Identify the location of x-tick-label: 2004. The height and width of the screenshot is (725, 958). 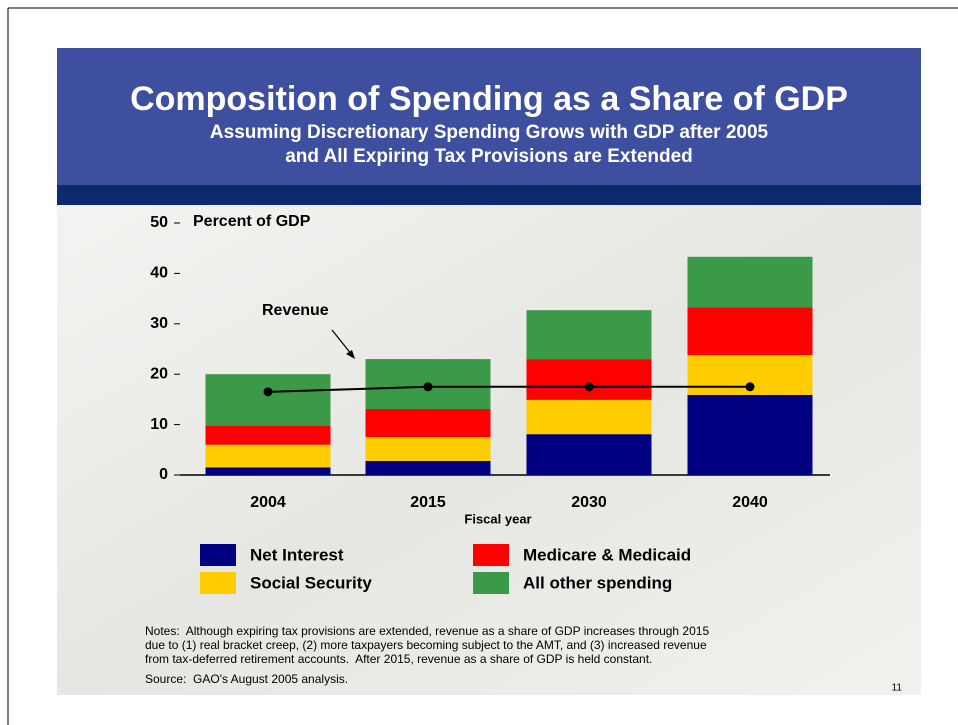
(268, 502).